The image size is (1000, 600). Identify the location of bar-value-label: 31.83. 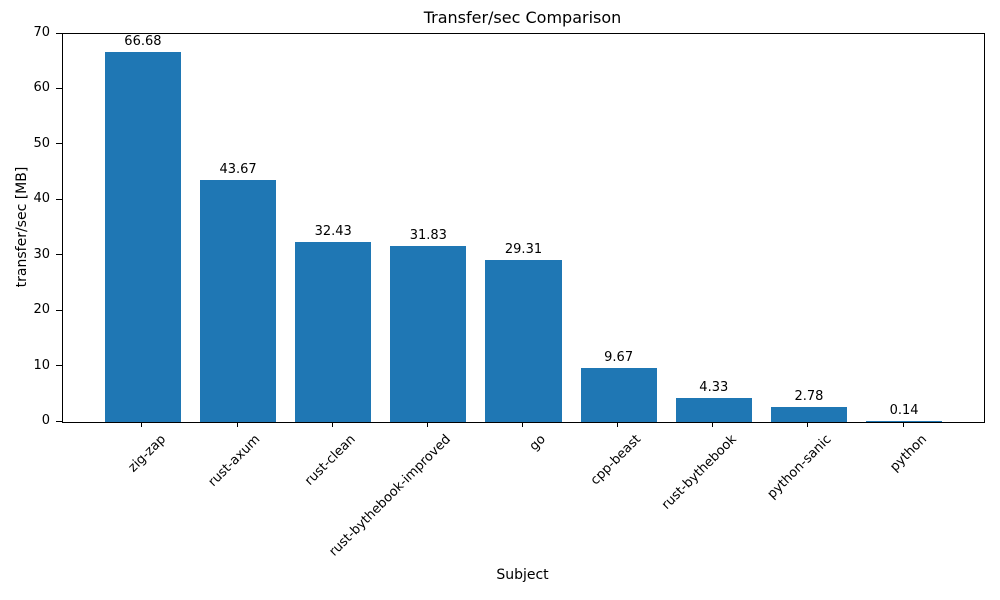
(428, 235).